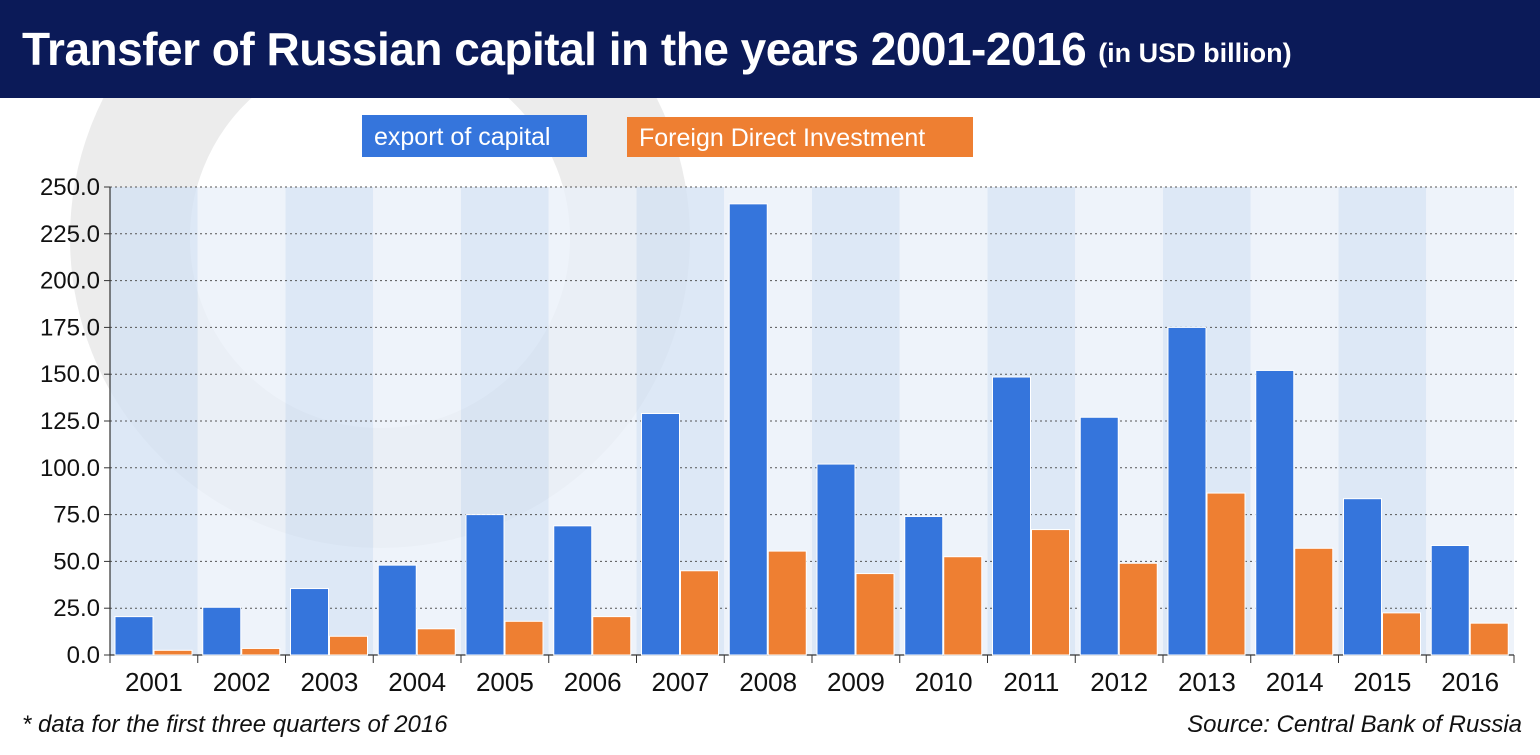  Describe the element at coordinates (1119, 682) in the screenshot. I see `x-tick-label: 2012` at that location.